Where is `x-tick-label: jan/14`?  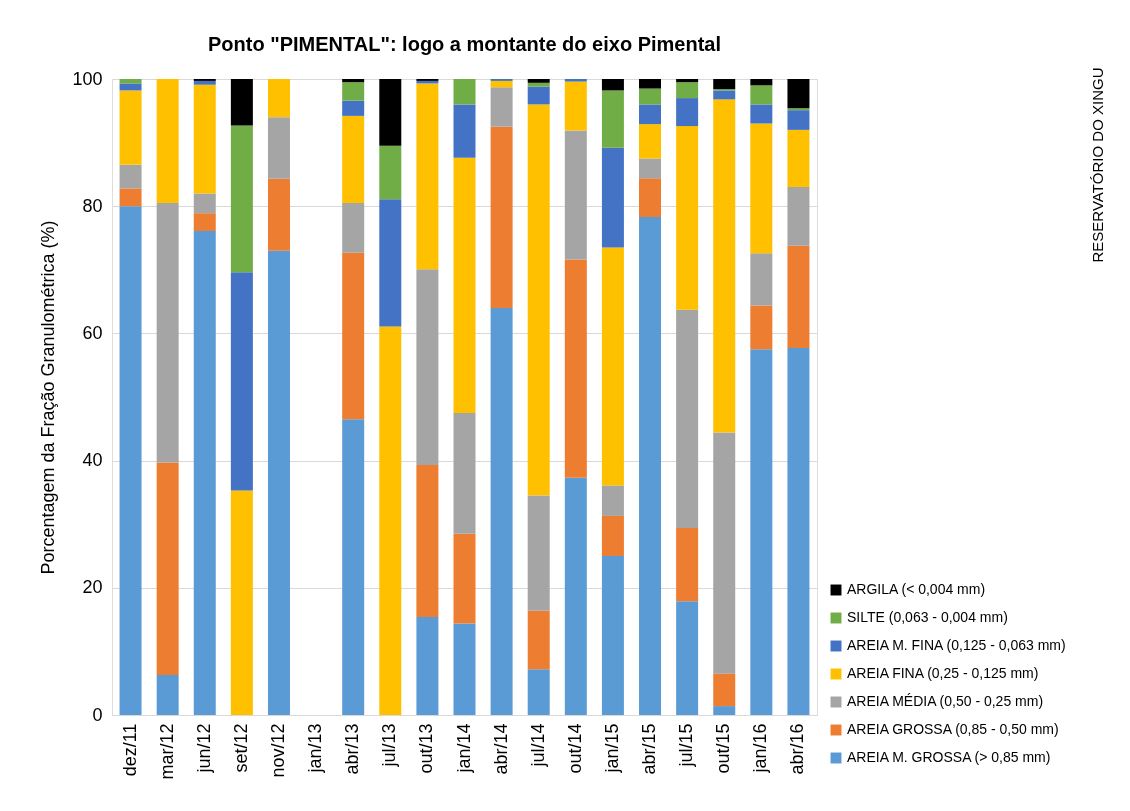 x-tick-label: jan/14 is located at coordinates (463, 748).